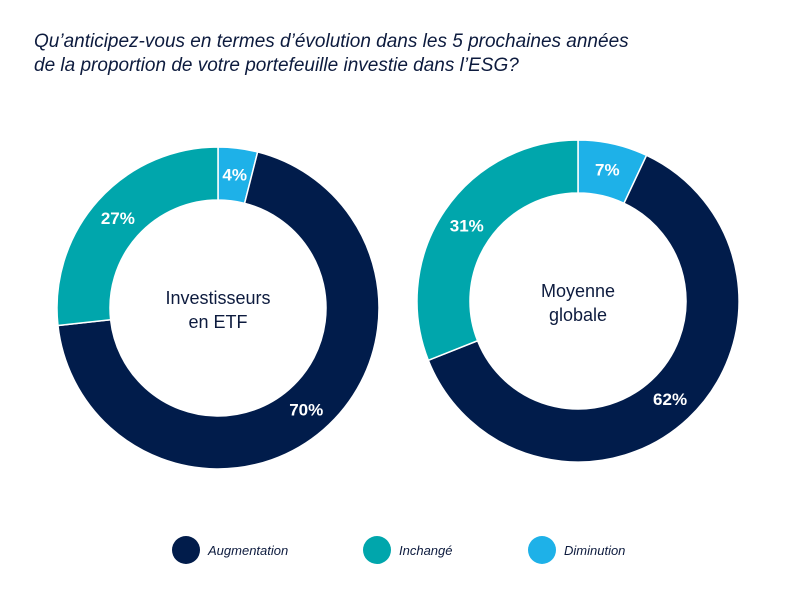 The width and height of the screenshot is (794, 595). I want to click on legend-item-augmentation: Augmentation, so click(230, 550).